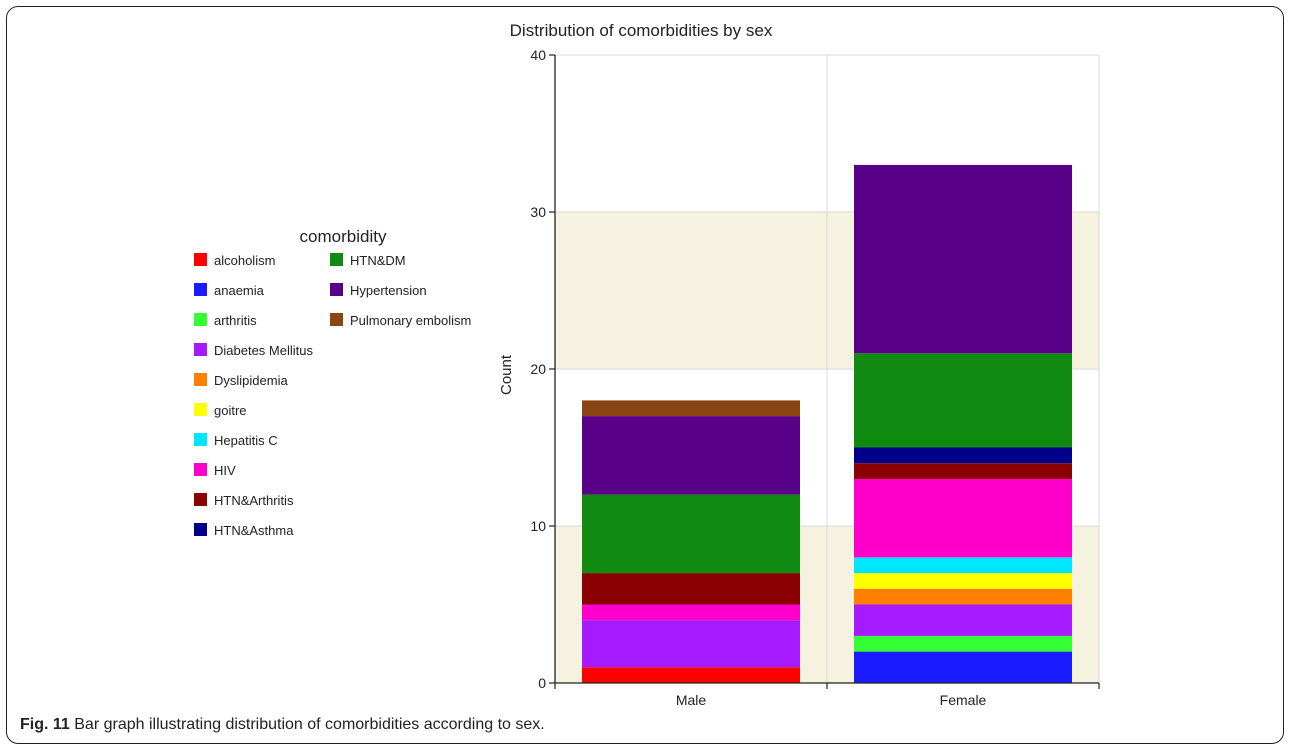 The image size is (1290, 750). What do you see at coordinates (225, 470) in the screenshot?
I see `legend-label: HIV` at bounding box center [225, 470].